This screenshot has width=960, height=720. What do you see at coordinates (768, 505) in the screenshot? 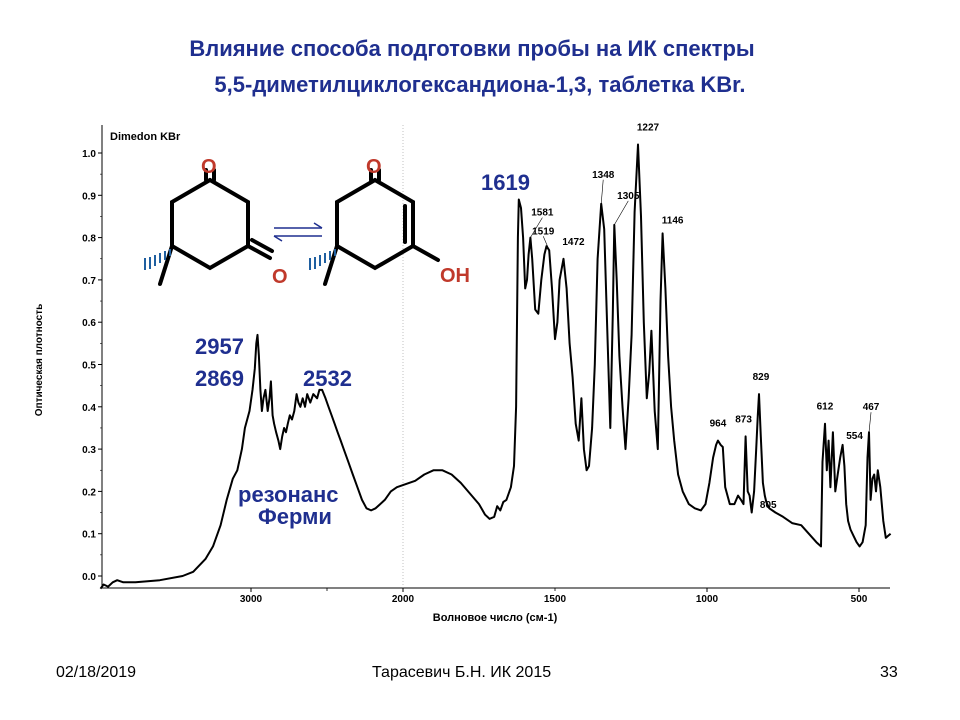
I see `peak-label-805: 805` at bounding box center [768, 505].